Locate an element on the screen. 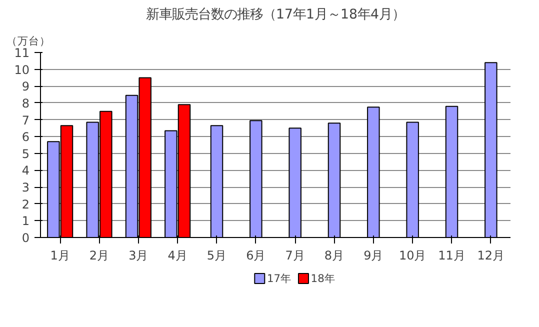  x-tick-label: 6月 is located at coordinates (256, 255).